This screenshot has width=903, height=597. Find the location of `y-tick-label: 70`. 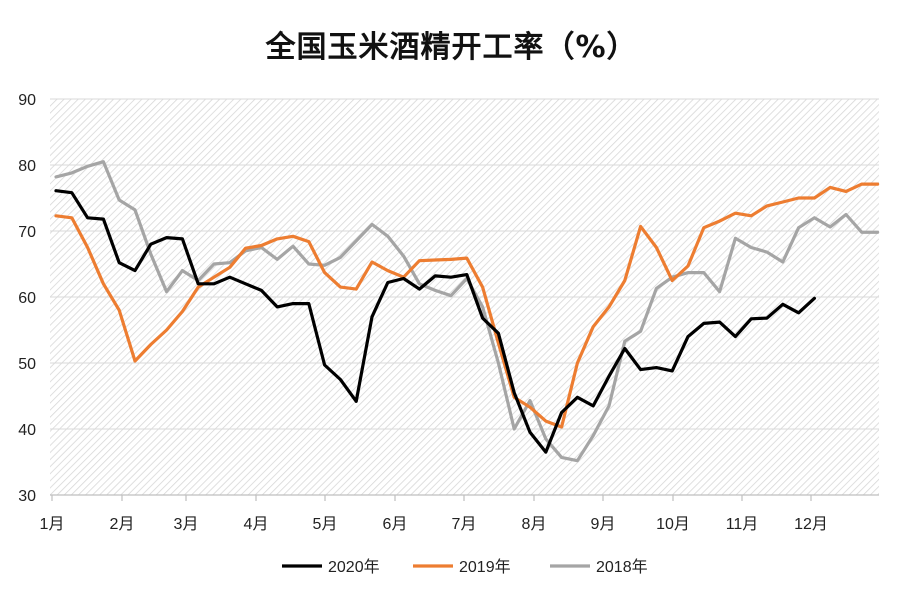

y-tick-label: 70 is located at coordinates (27, 232).